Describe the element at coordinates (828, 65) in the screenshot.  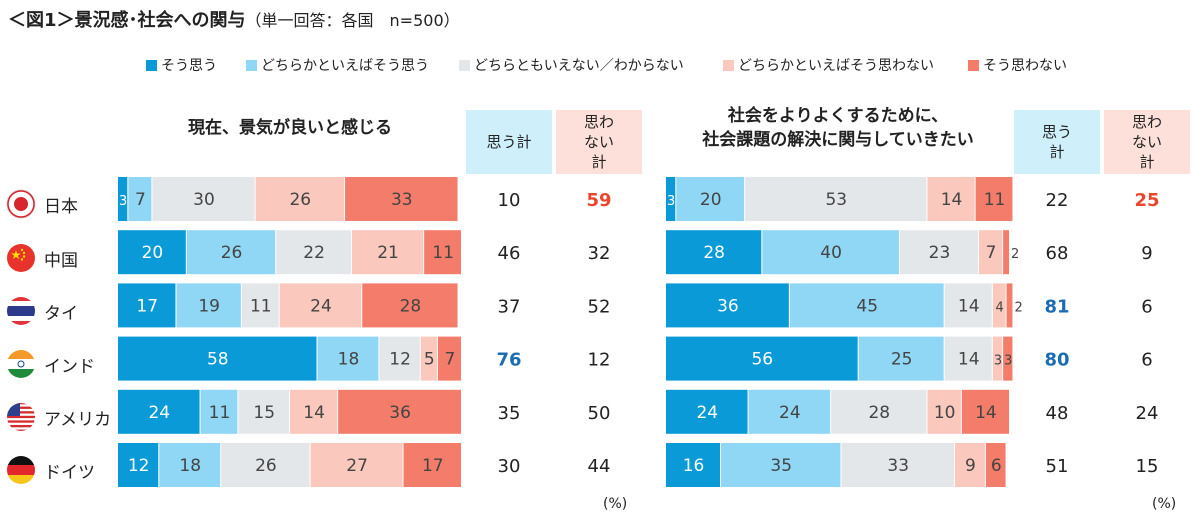
I see `legend-item: どちらかといえばそう思わない` at that location.